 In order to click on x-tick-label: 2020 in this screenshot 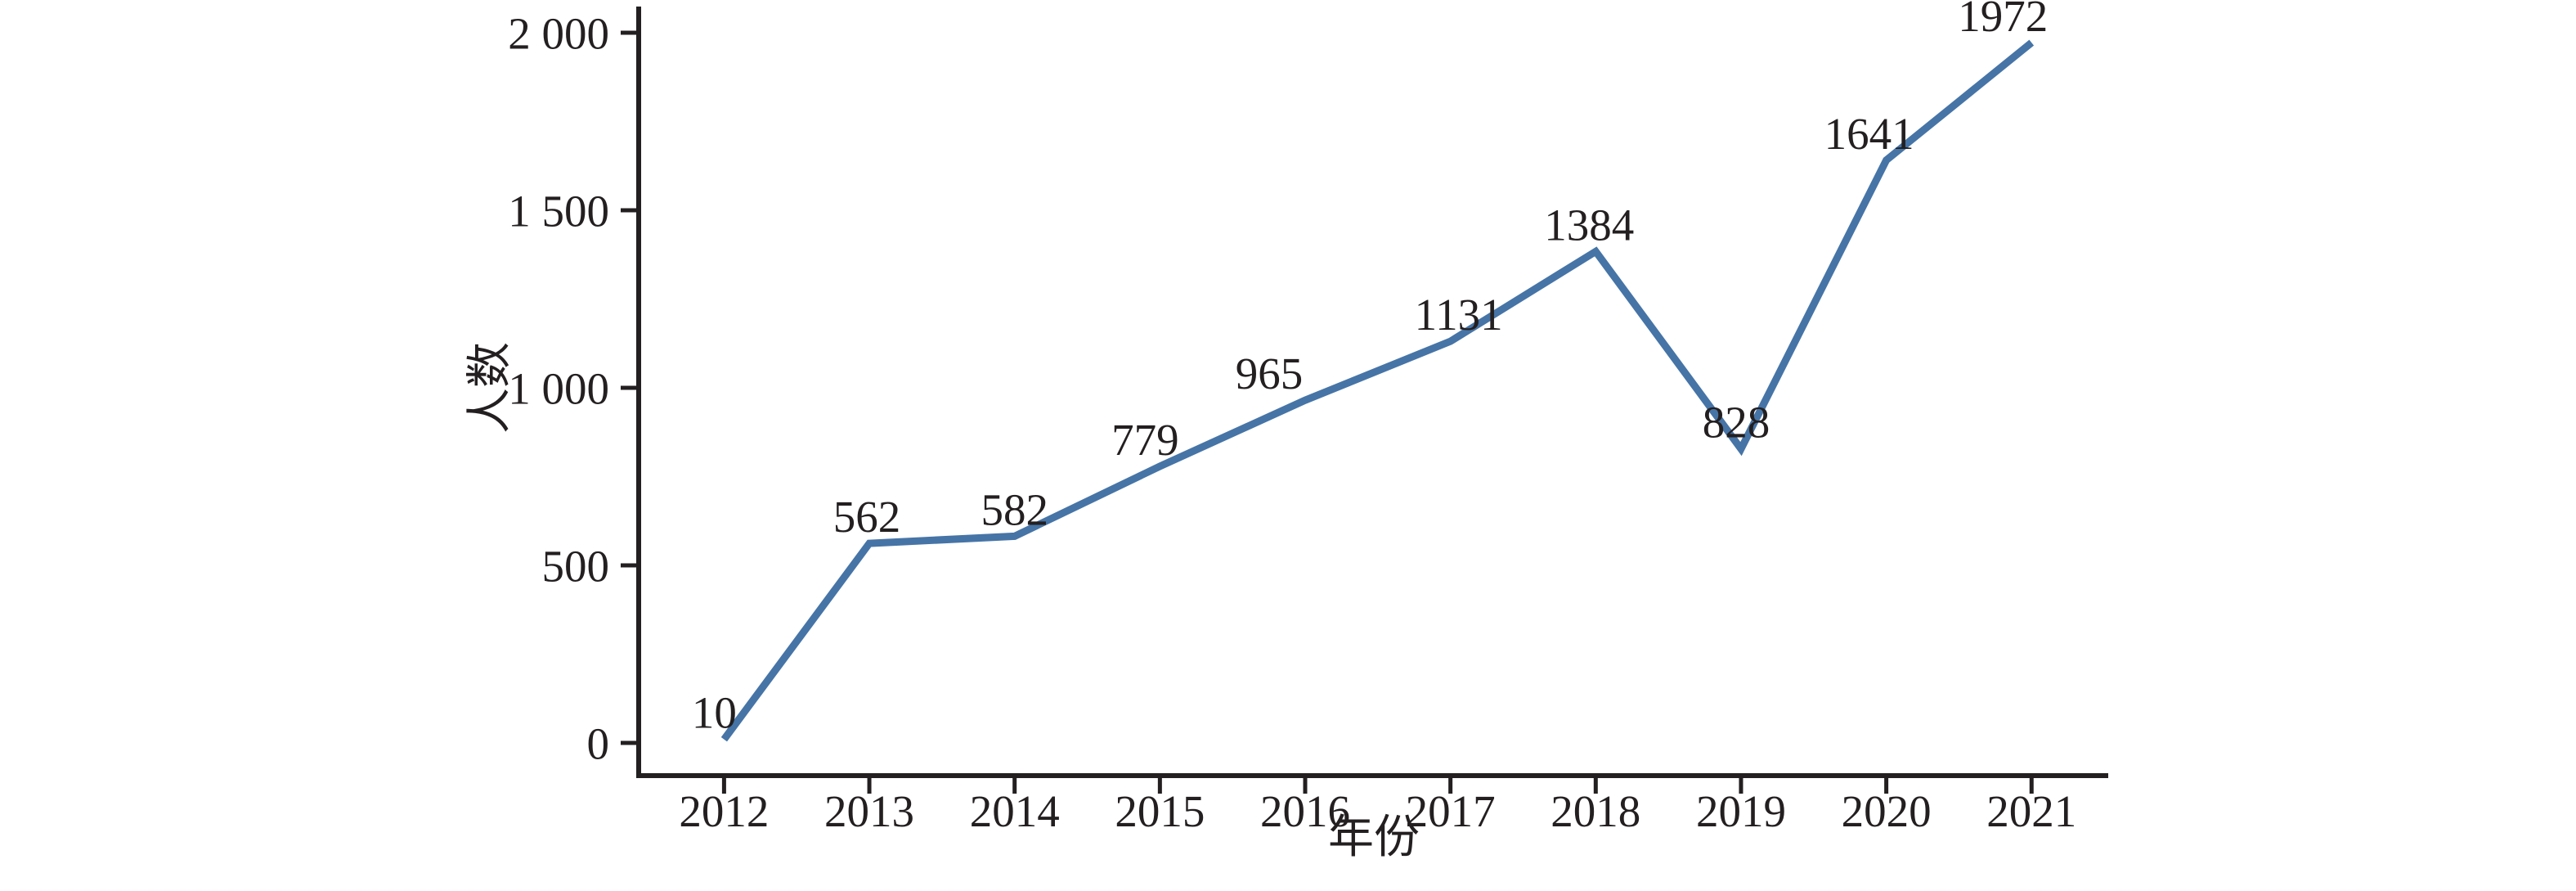, I will do `click(1887, 811)`.